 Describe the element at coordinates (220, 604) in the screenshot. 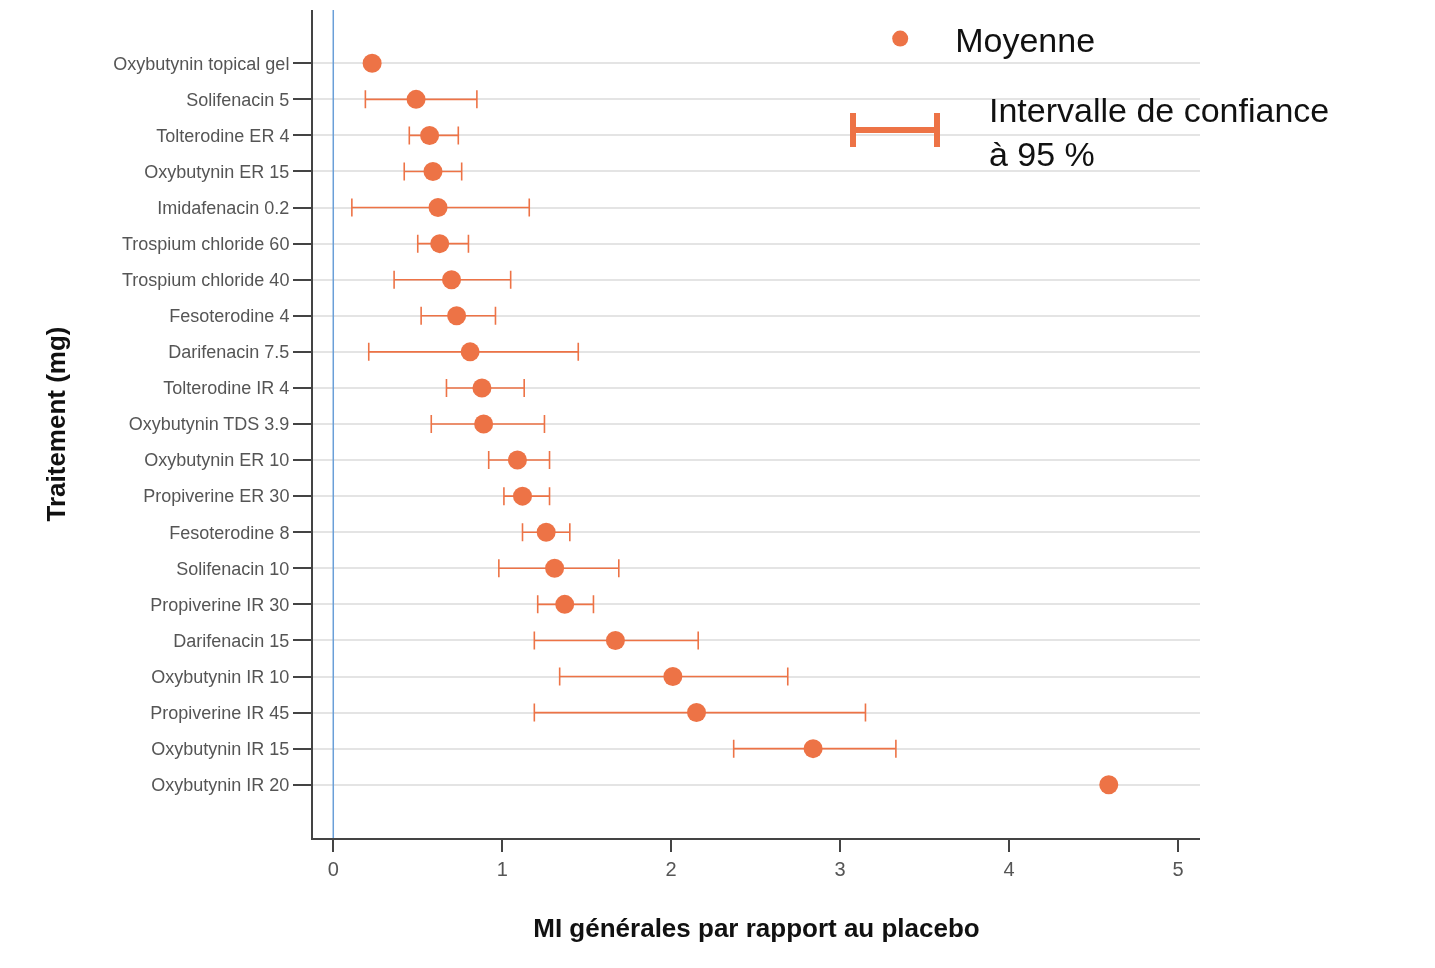

I see `y-tick-label: Propiverine IR 30` at that location.